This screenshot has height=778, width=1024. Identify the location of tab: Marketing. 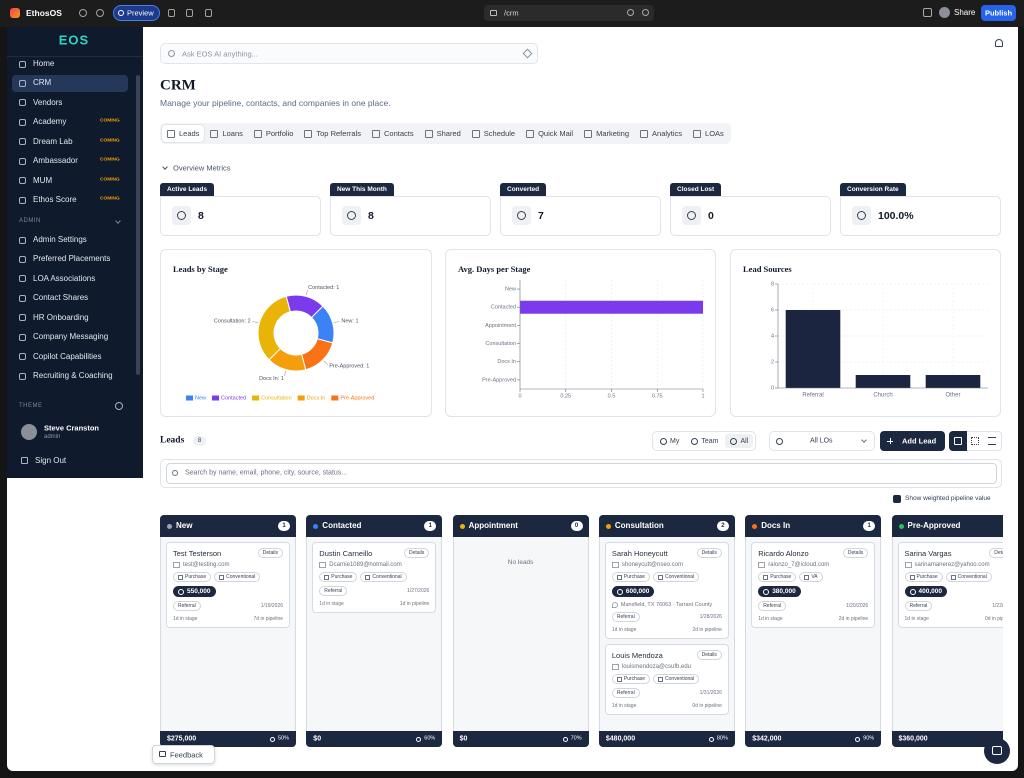
(606, 133).